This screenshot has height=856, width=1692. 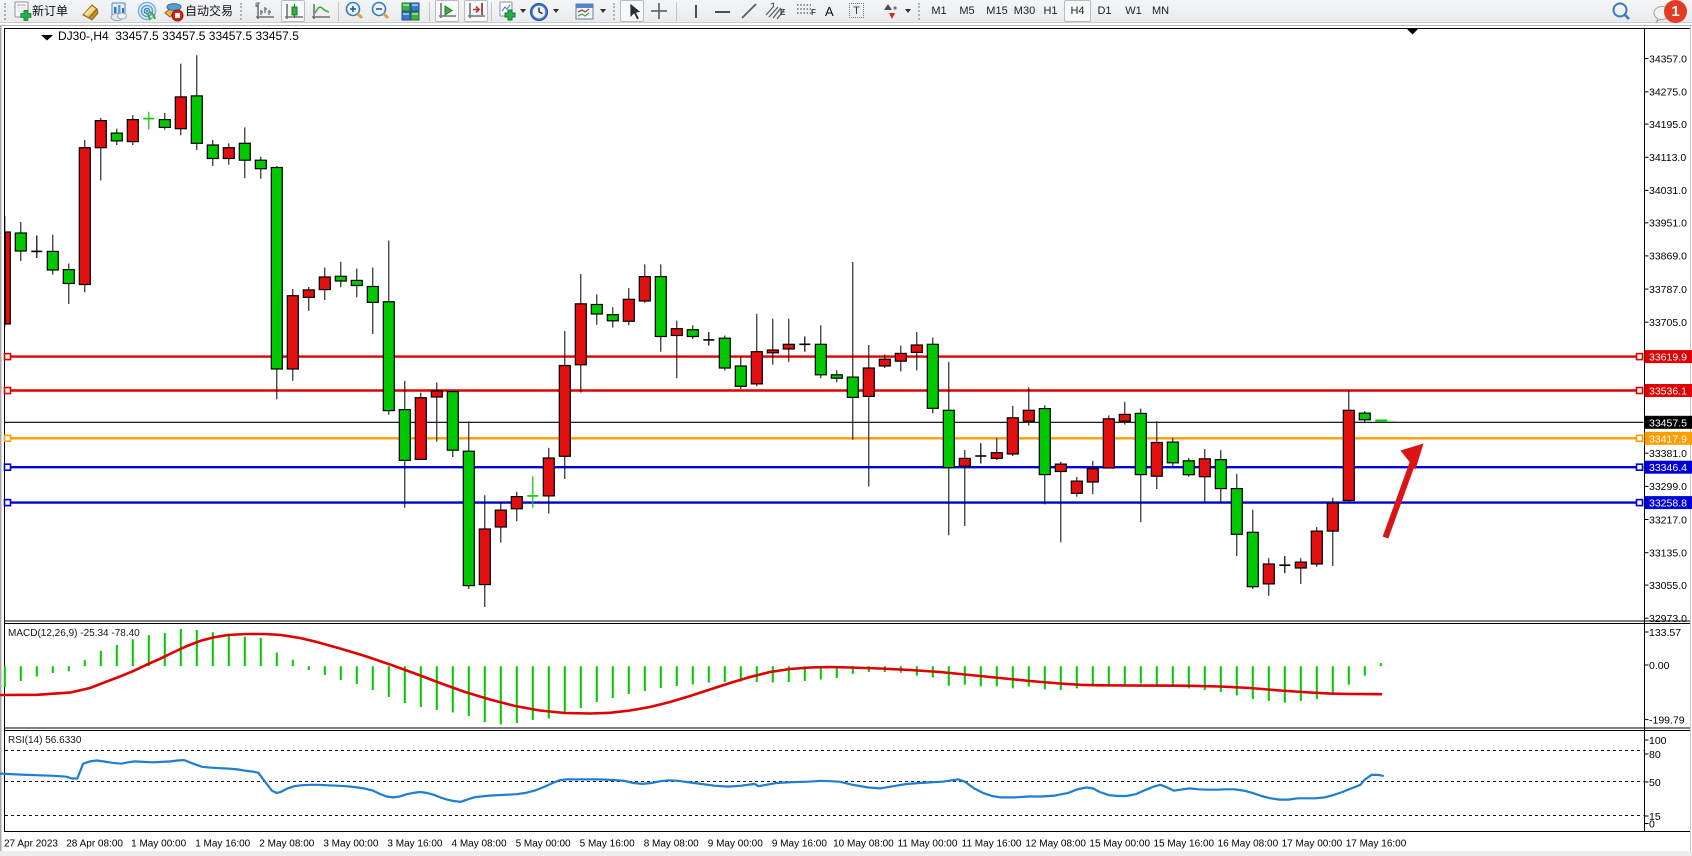 I want to click on svg-text: 34031.0, so click(x=1668, y=191).